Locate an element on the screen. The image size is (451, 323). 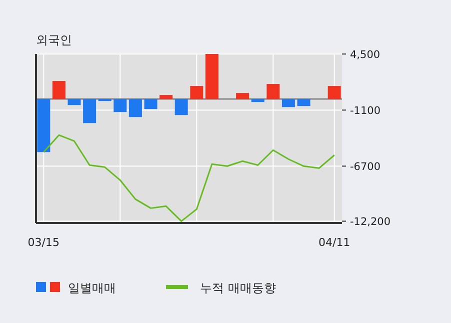
x-tick-label: 04/11 is located at coordinates (334, 242).